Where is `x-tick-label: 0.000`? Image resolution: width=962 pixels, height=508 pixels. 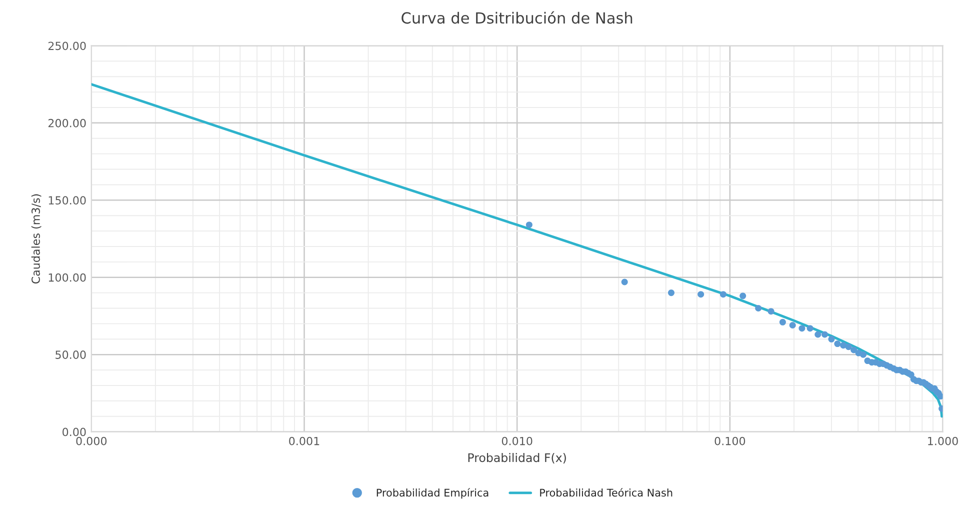 x-tick-label: 0.000 is located at coordinates (91, 441).